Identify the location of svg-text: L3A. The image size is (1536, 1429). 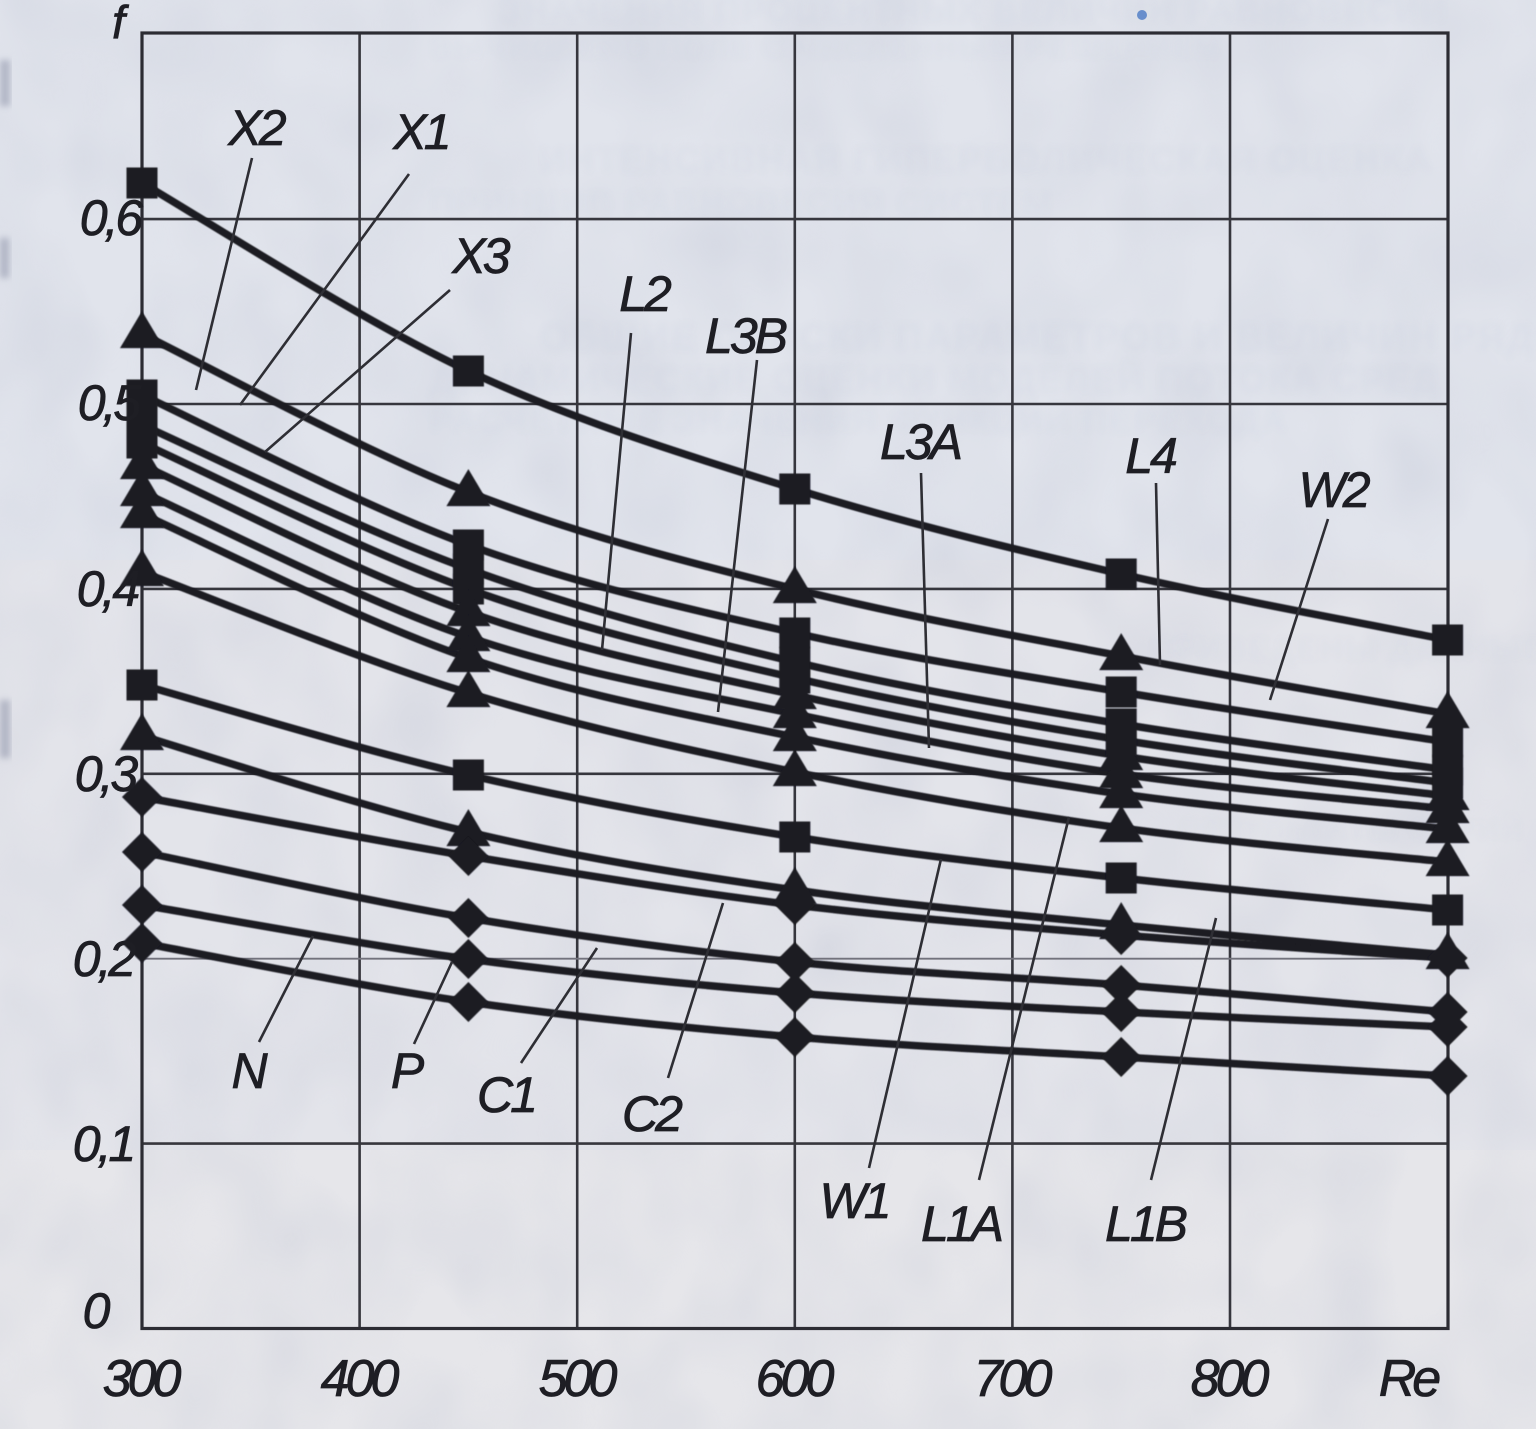
(920, 442).